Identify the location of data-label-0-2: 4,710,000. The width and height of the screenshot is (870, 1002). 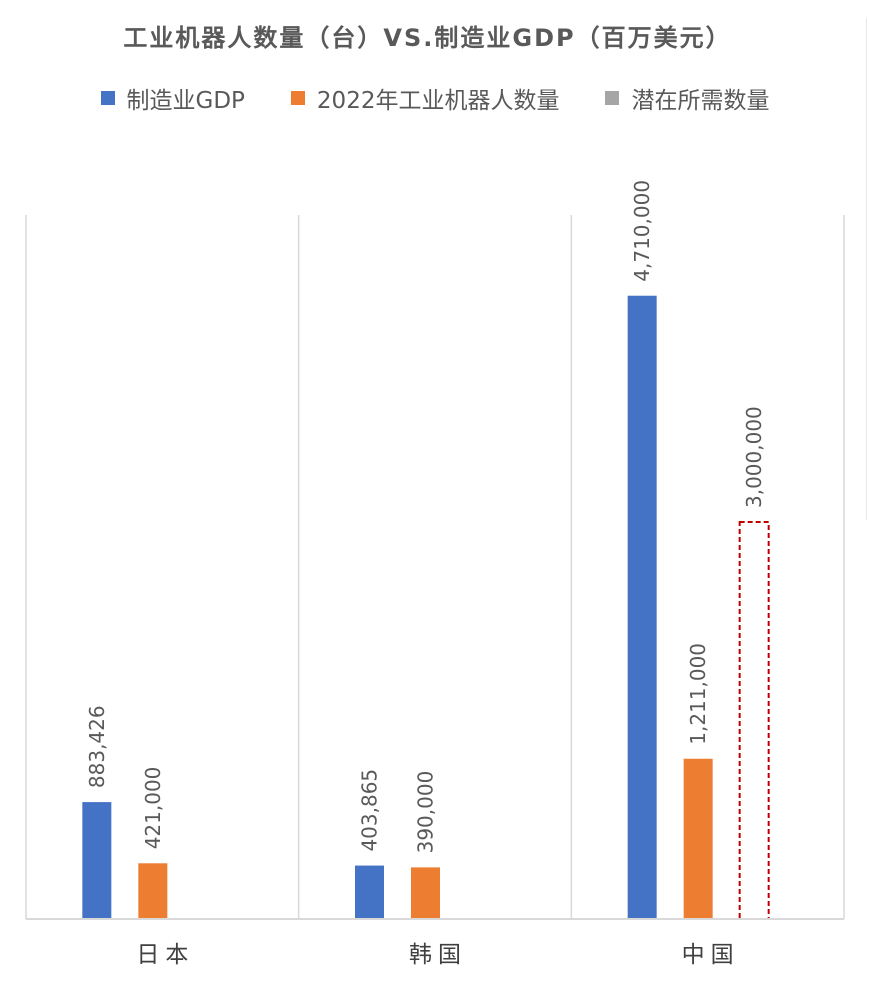
(642, 231).